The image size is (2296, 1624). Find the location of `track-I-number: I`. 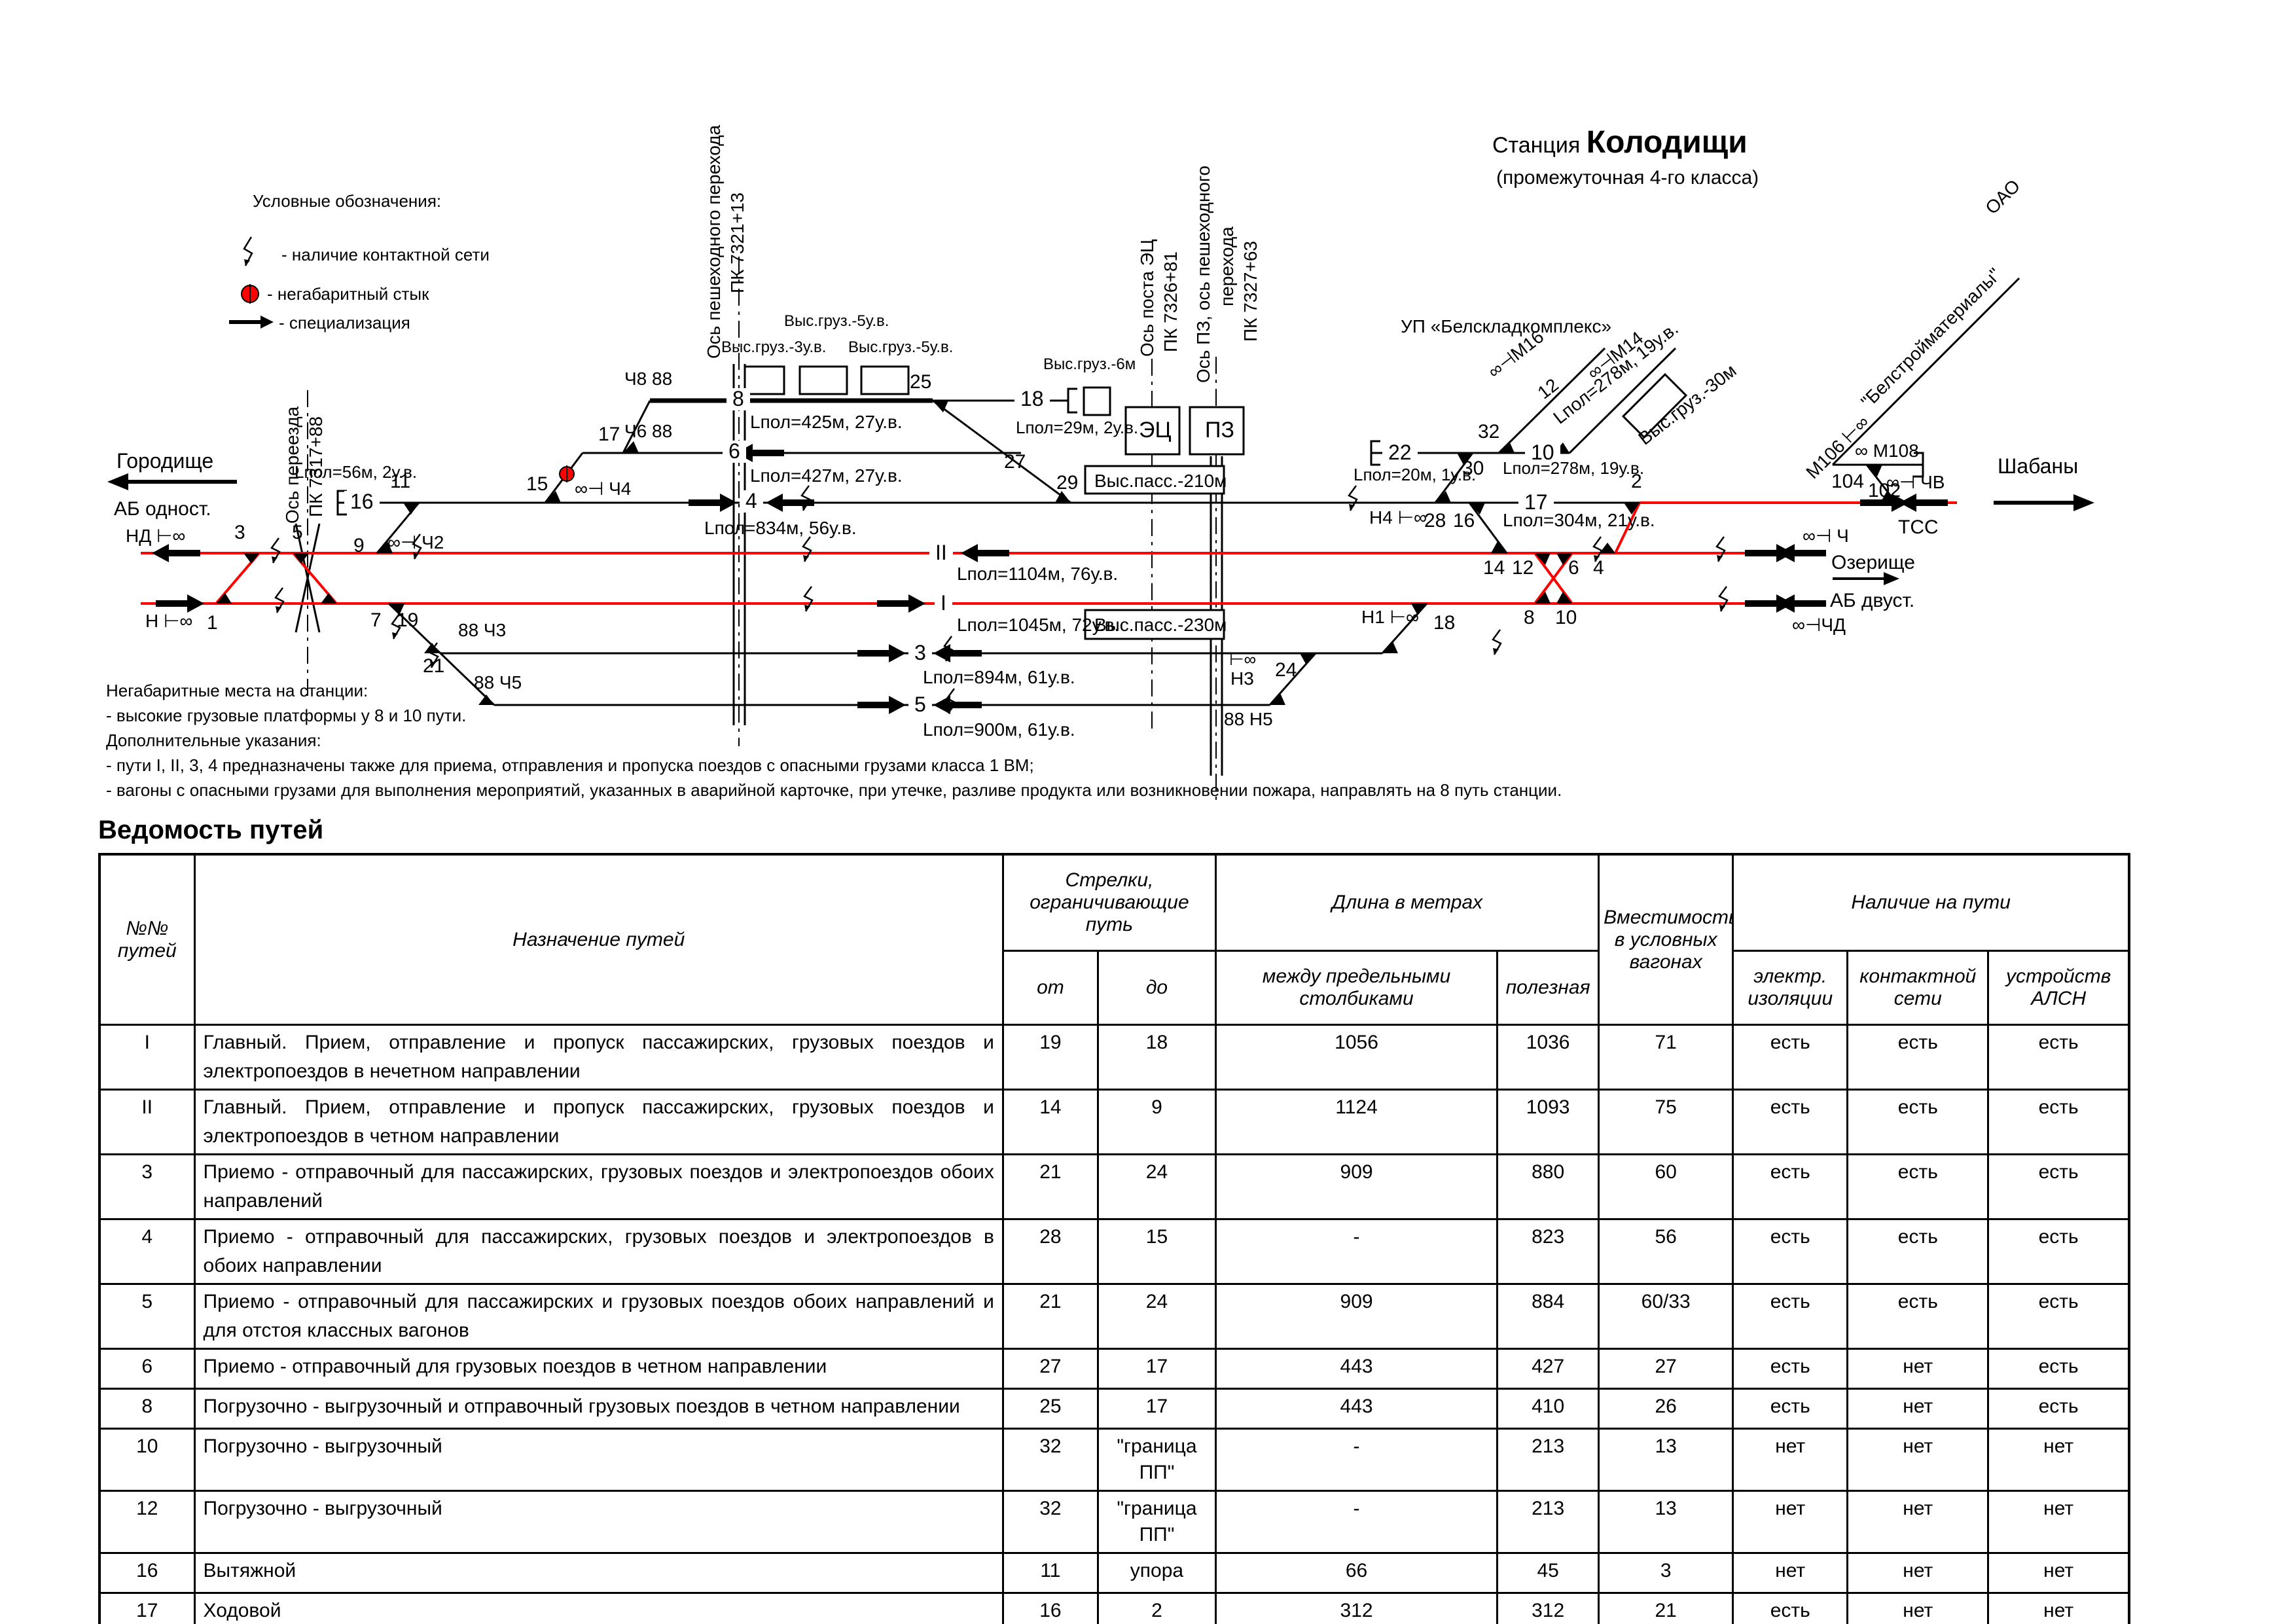

track-I-number: I is located at coordinates (943, 603).